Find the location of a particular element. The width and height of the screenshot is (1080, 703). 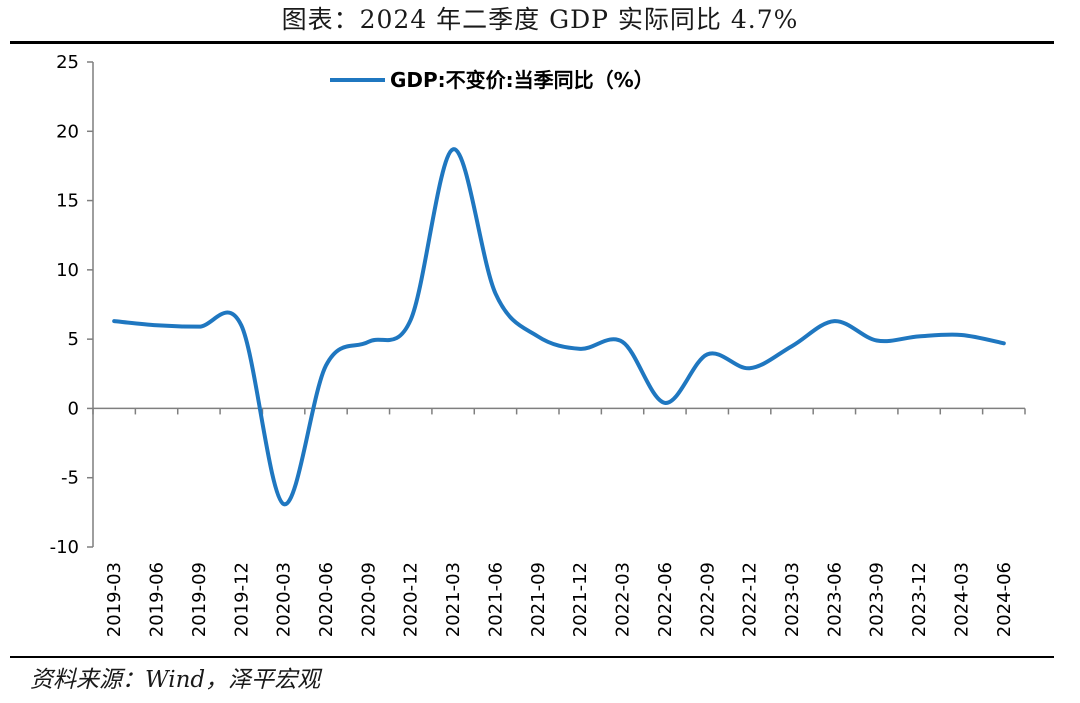

x-tick-label: 2021-12 is located at coordinates (580, 599).